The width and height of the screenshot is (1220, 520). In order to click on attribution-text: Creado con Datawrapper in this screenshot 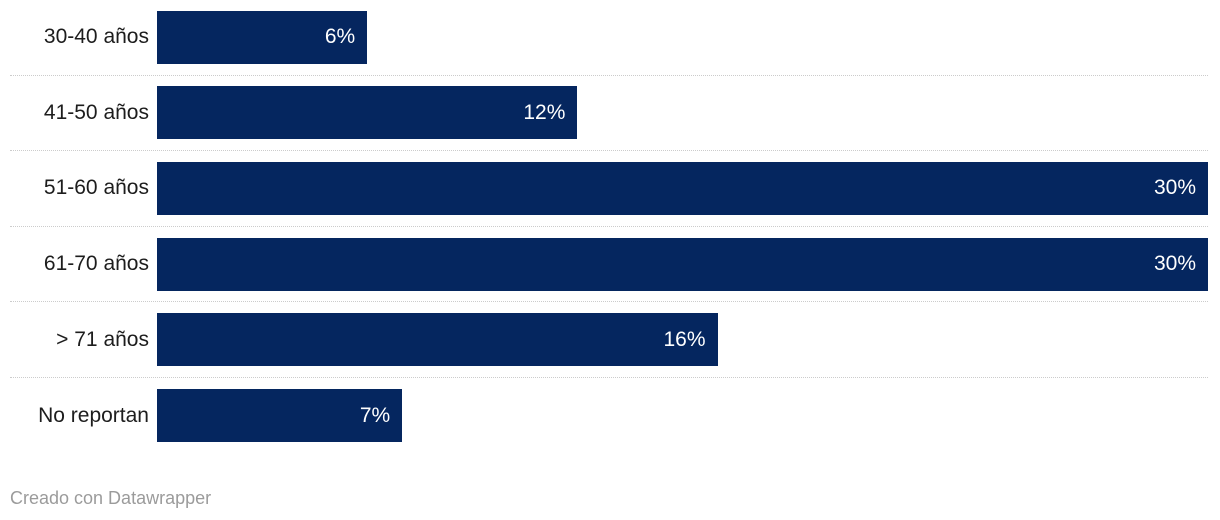, I will do `click(111, 497)`.